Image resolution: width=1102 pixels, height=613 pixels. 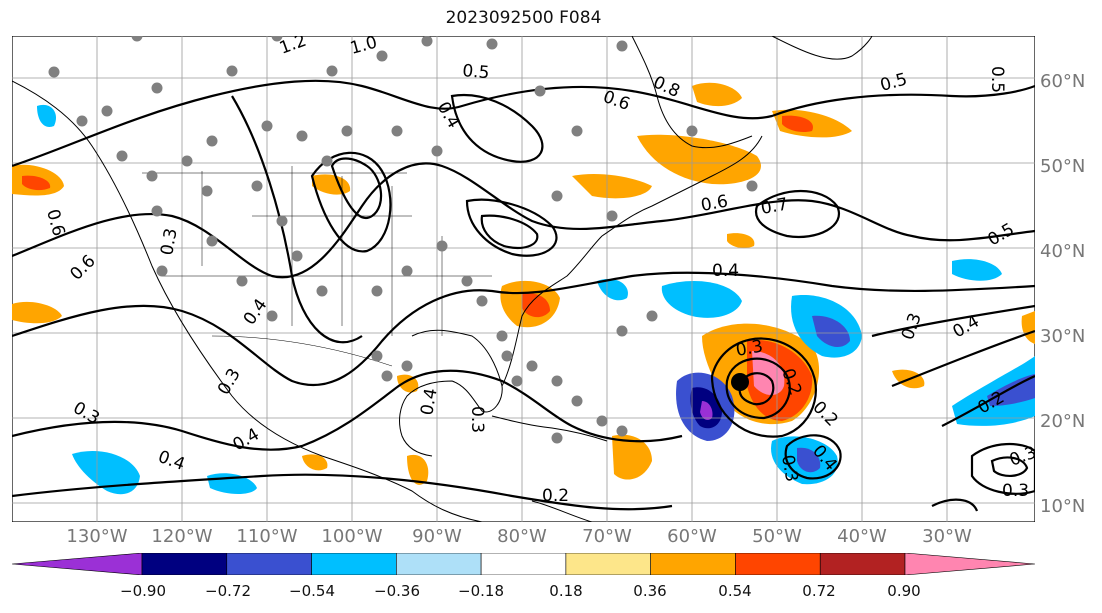 What do you see at coordinates (612, 289) in the screenshot?
I see `negative-anomaly-atl1` at bounding box center [612, 289].